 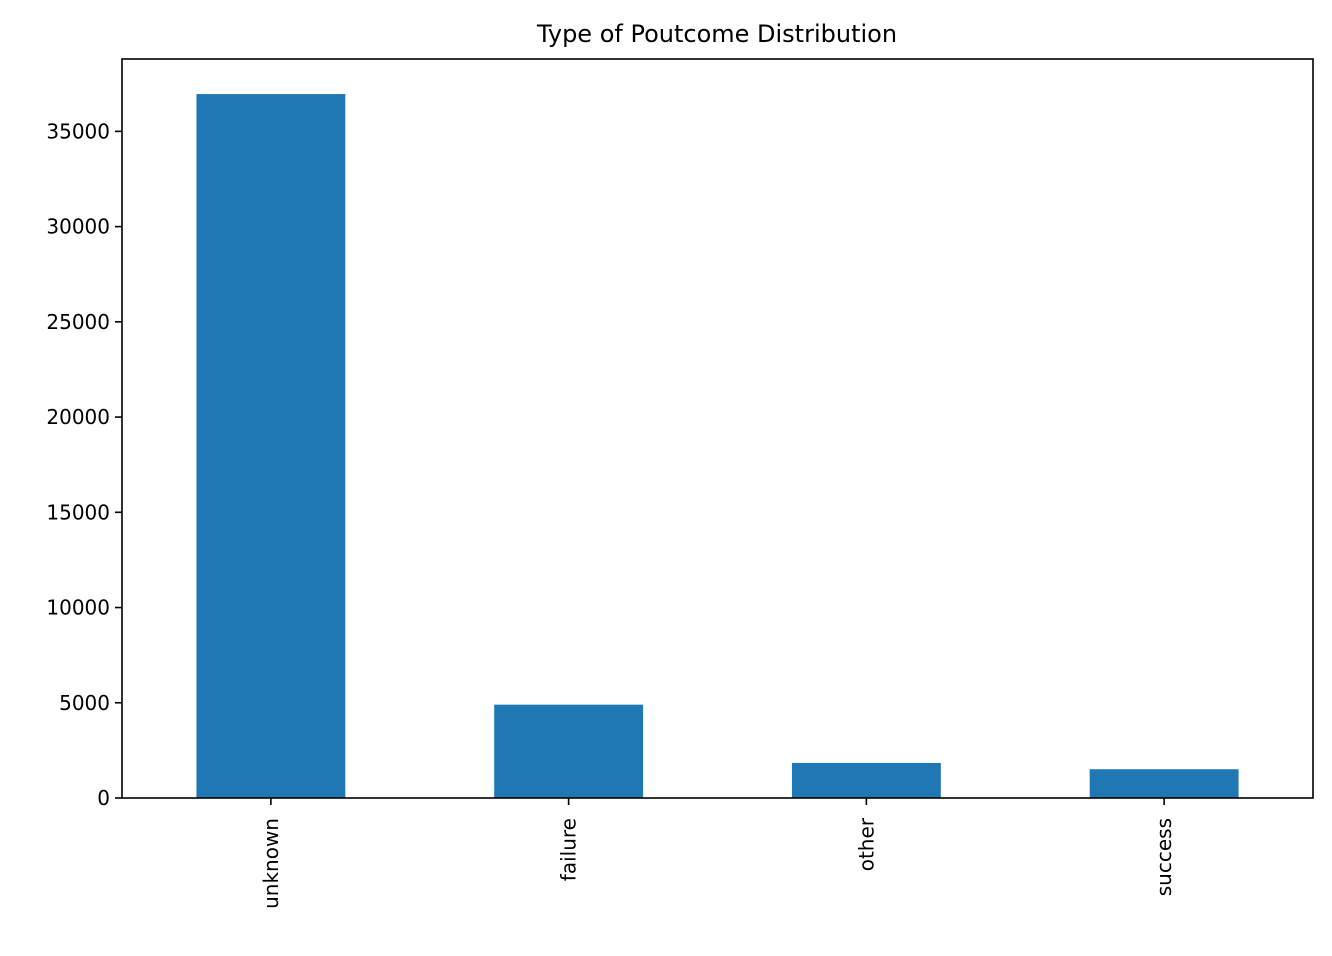 What do you see at coordinates (716, 34) in the screenshot?
I see `chart-title: Type of Poutcome Distribution` at bounding box center [716, 34].